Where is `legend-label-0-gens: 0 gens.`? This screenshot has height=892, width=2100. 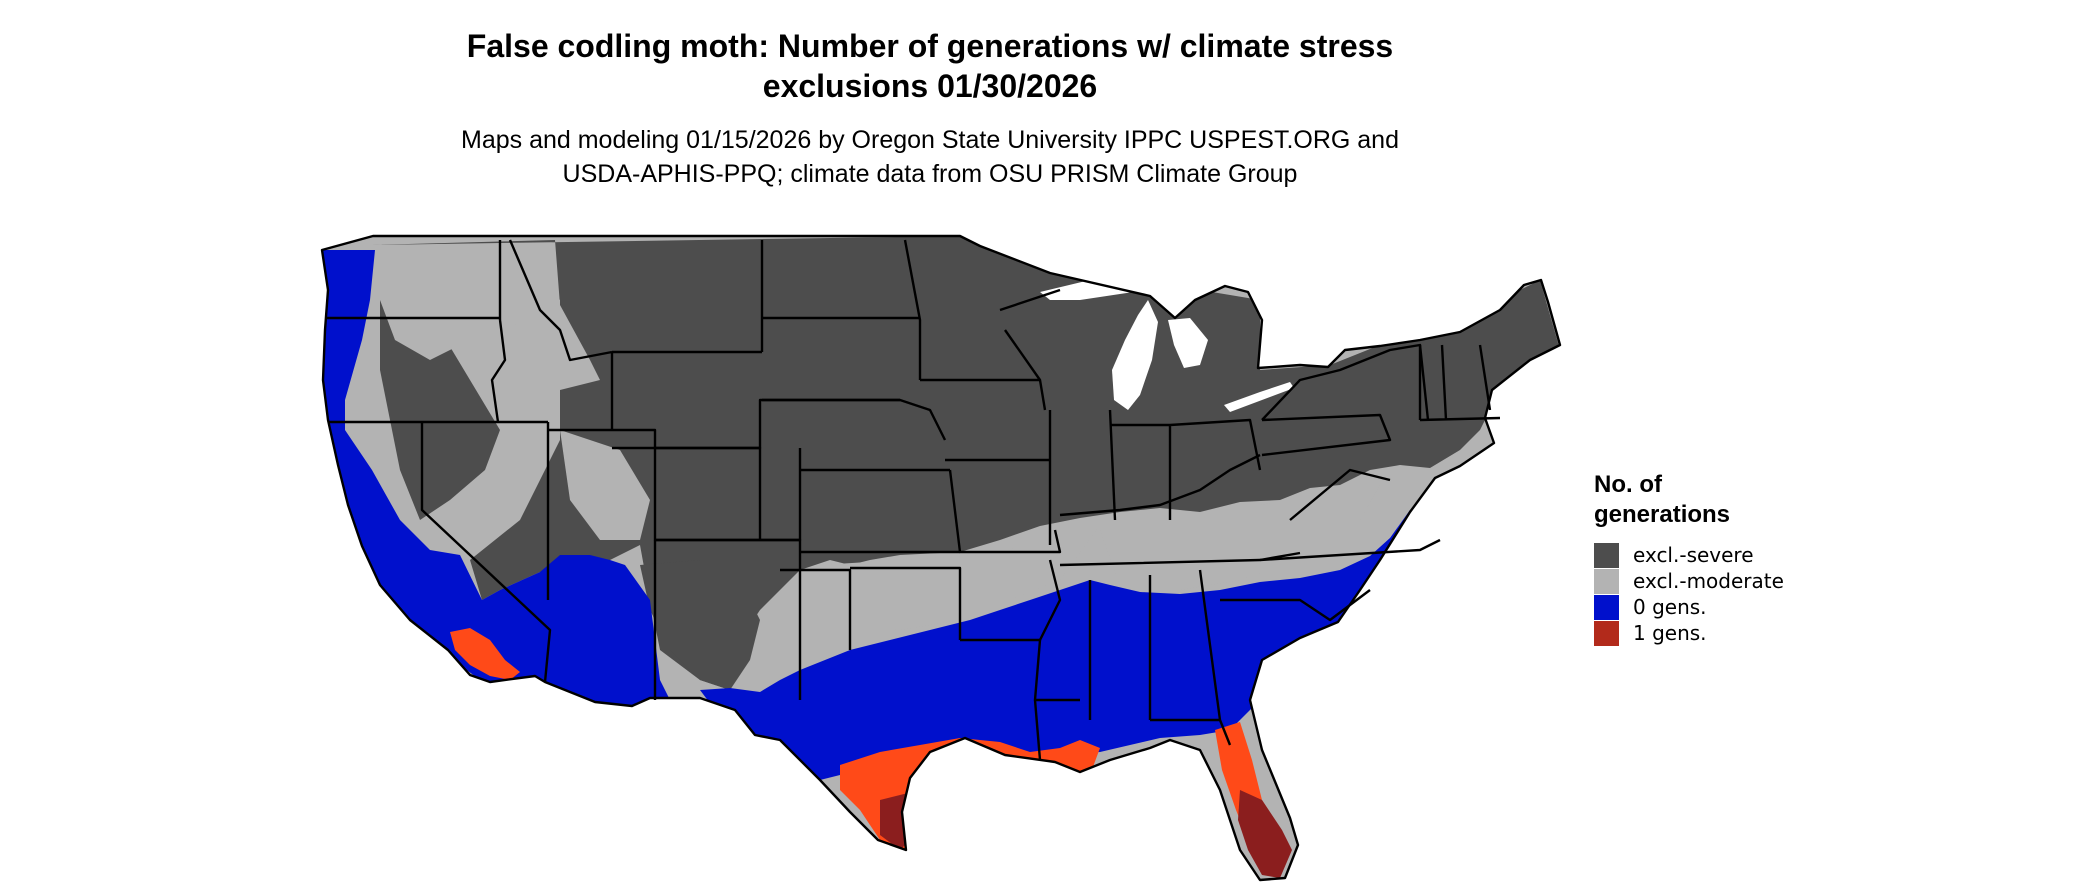 legend-label-0-gens: 0 gens. is located at coordinates (1670, 607).